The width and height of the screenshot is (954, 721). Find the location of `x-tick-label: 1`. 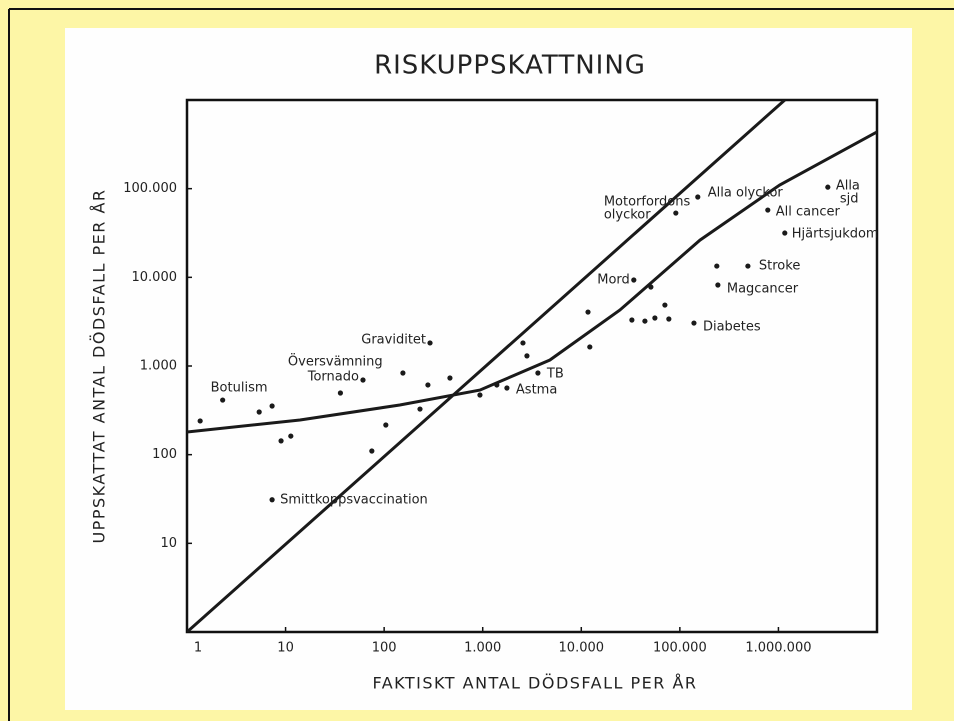

x-tick-label: 1 is located at coordinates (198, 648).